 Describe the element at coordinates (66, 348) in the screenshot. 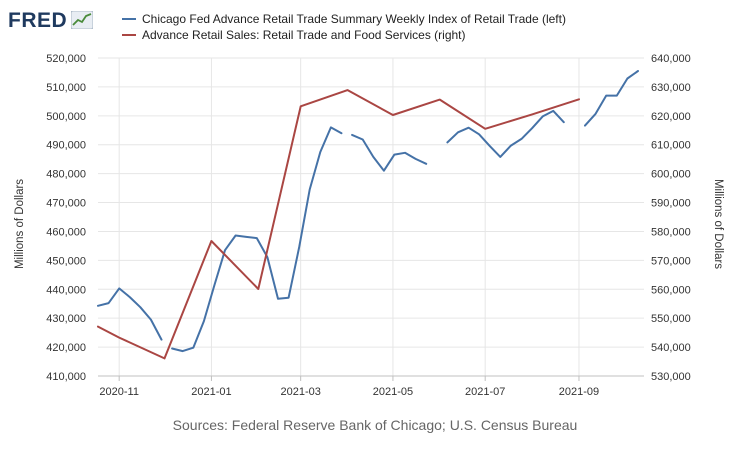

I see `y-left-tick-label: 420,000` at that location.